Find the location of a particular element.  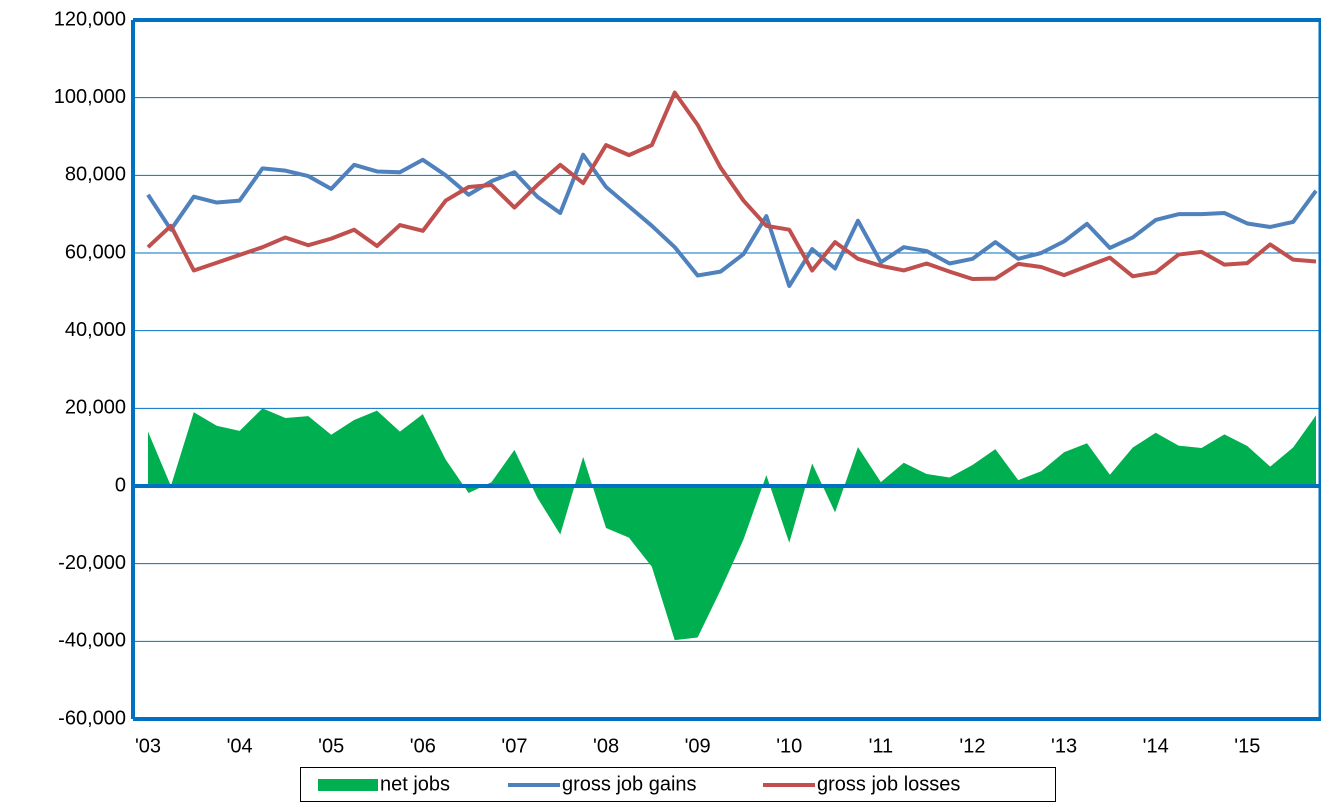

legend-label: net jobs is located at coordinates (415, 784).